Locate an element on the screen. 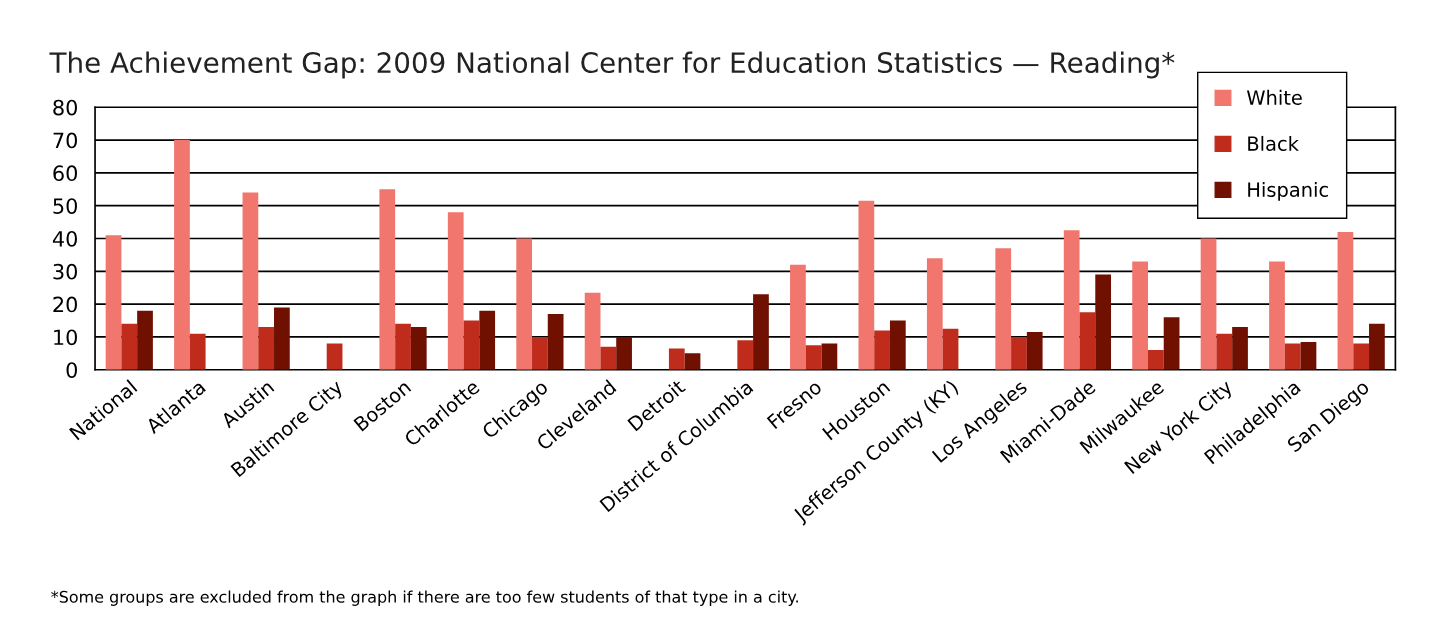  y-tick-label: 70 is located at coordinates (65, 140).